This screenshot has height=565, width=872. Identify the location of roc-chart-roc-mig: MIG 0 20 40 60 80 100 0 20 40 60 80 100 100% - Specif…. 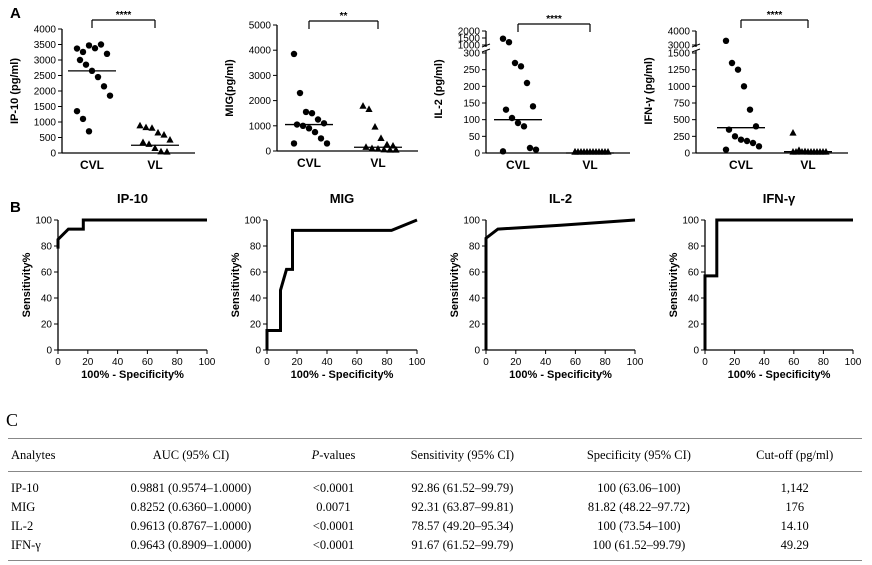
(328, 286).